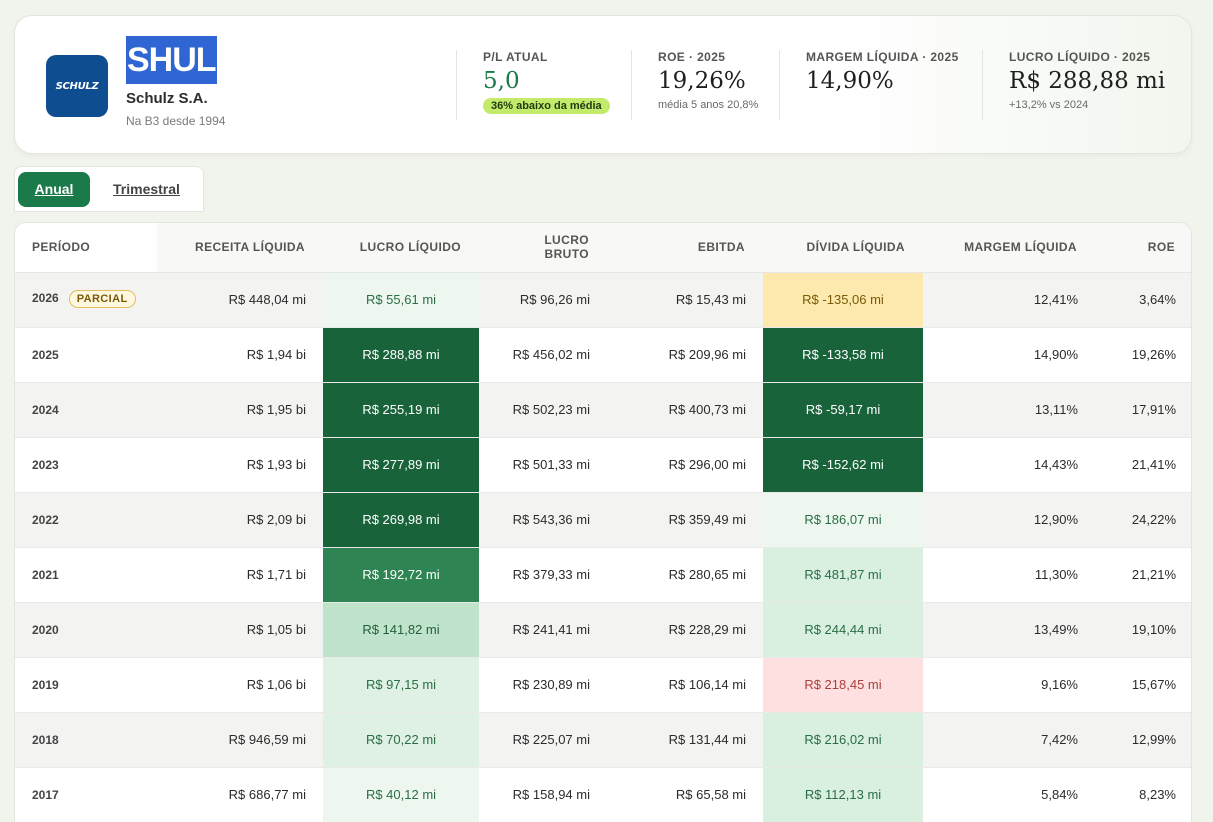 This screenshot has height=822, width=1213. I want to click on roe-cell: 19,10%, so click(1143, 630).